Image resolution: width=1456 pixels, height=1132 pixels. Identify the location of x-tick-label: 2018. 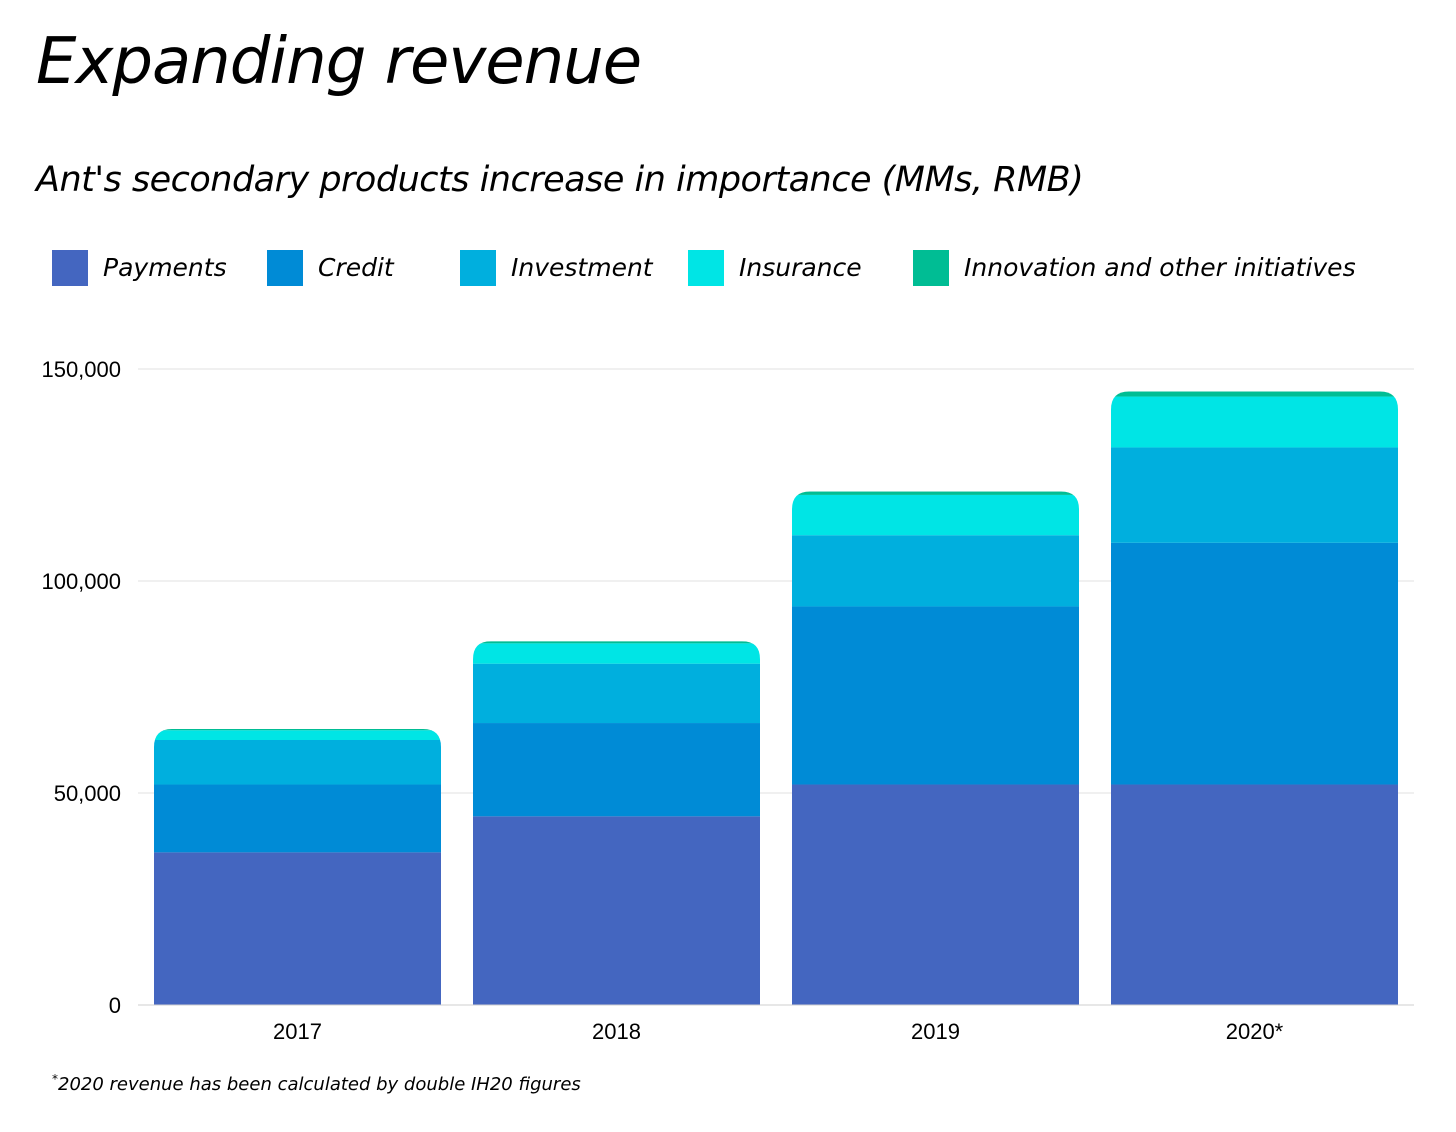
(616, 1031).